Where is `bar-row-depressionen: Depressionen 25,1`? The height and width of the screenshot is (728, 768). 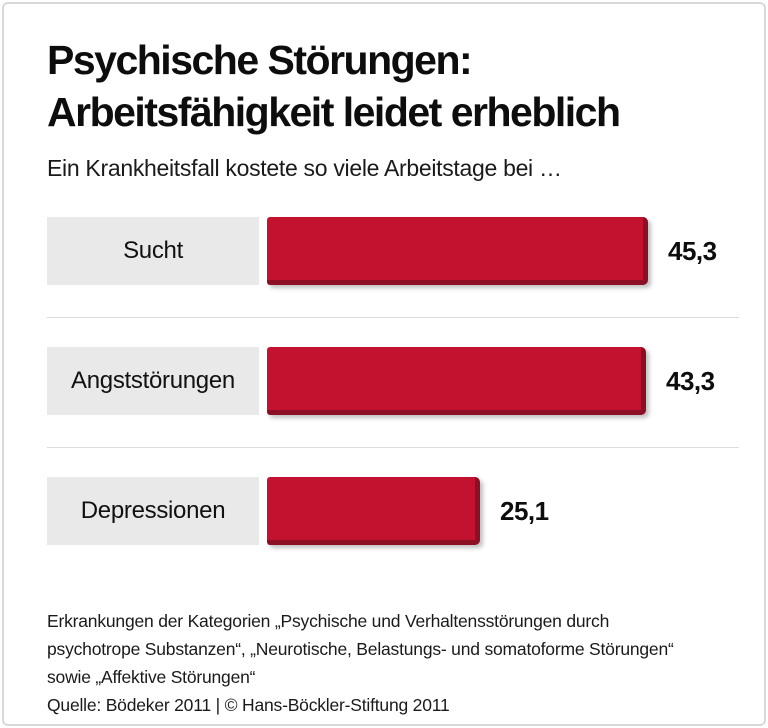
bar-row-depressionen: Depressionen 25,1 is located at coordinates (298, 511).